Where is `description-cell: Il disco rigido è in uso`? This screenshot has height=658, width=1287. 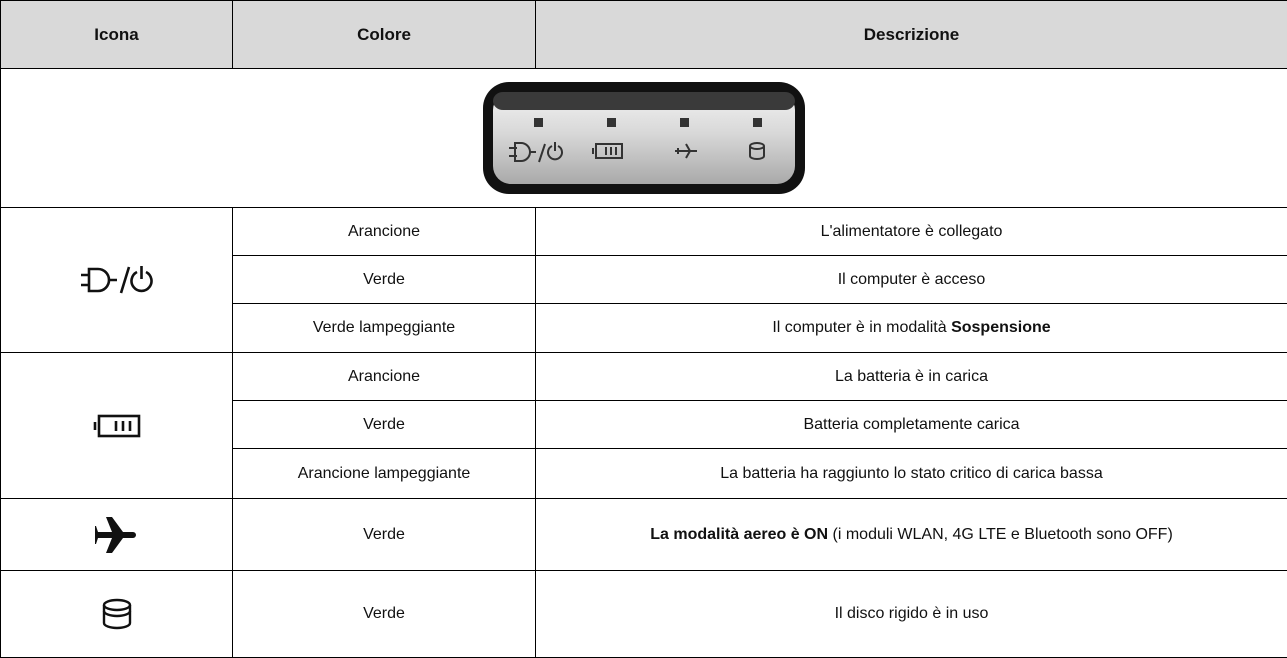
description-cell: Il disco rigido è in uso is located at coordinates (911, 614).